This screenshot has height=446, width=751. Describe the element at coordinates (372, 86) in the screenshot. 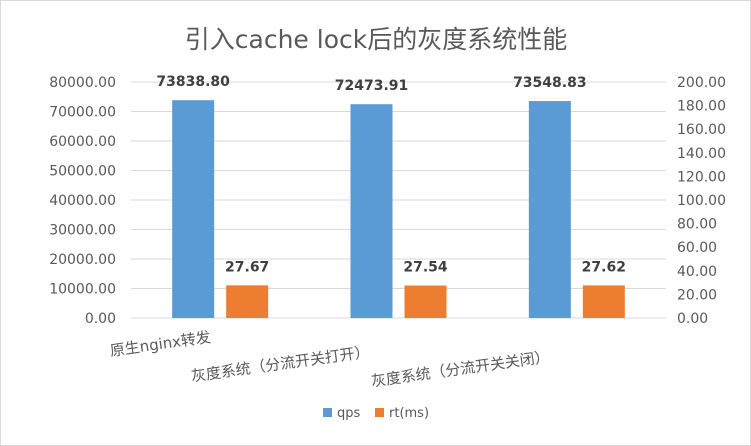

I see `data-label: 72473.91` at that location.